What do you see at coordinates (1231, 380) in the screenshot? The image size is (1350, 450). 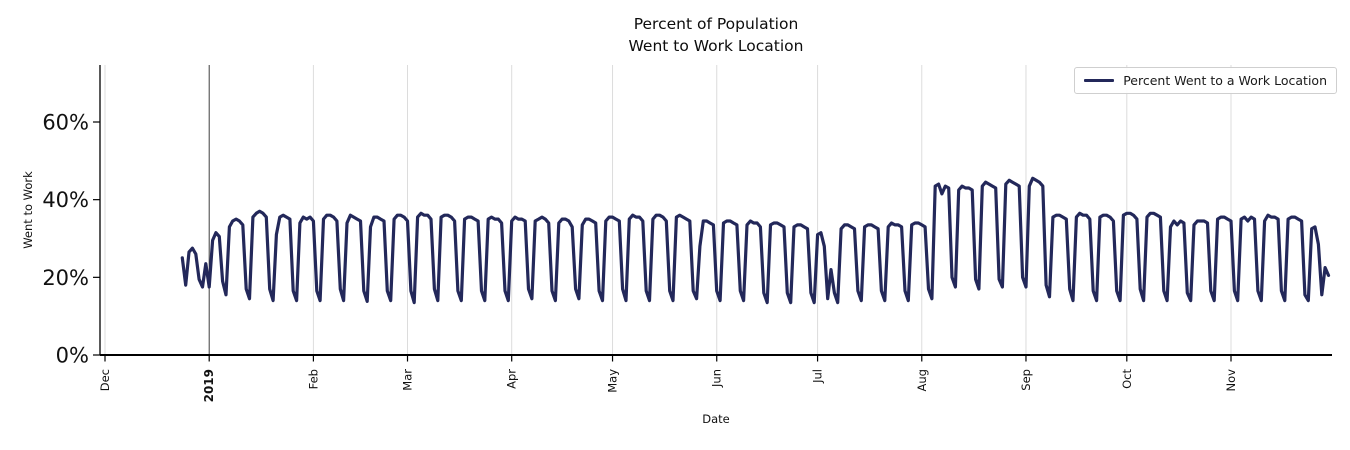 I see `x-tick-label: Nov` at bounding box center [1231, 380].